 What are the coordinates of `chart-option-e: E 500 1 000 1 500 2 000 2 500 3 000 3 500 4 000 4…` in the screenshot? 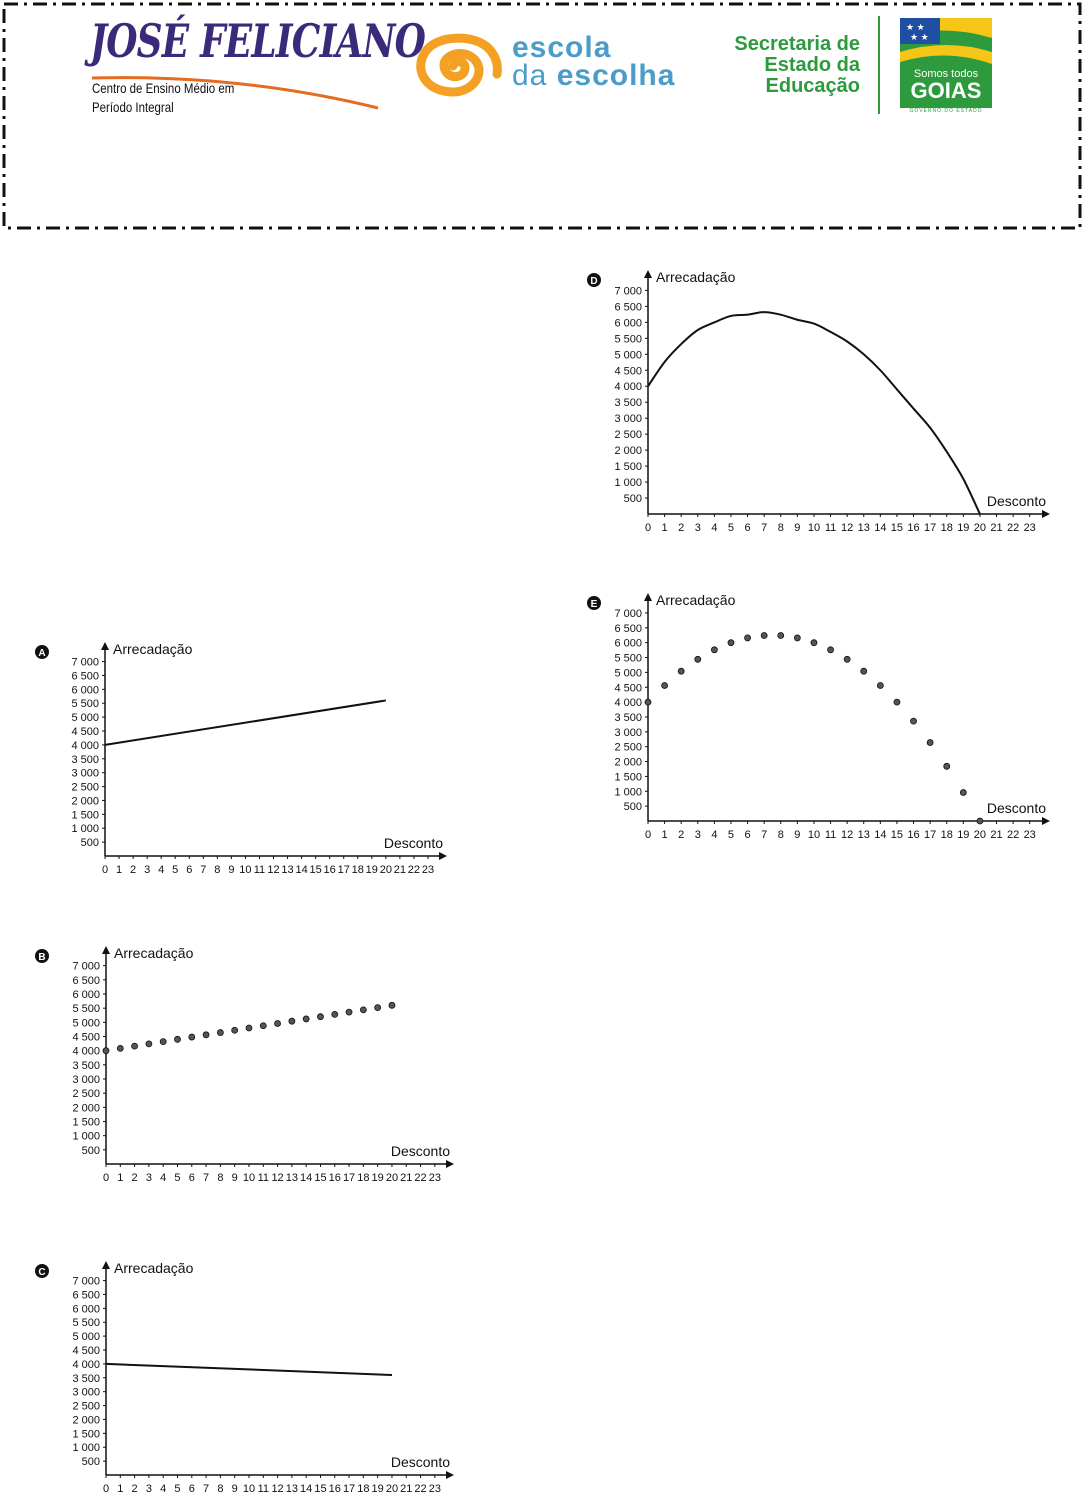 It's located at (818, 722).